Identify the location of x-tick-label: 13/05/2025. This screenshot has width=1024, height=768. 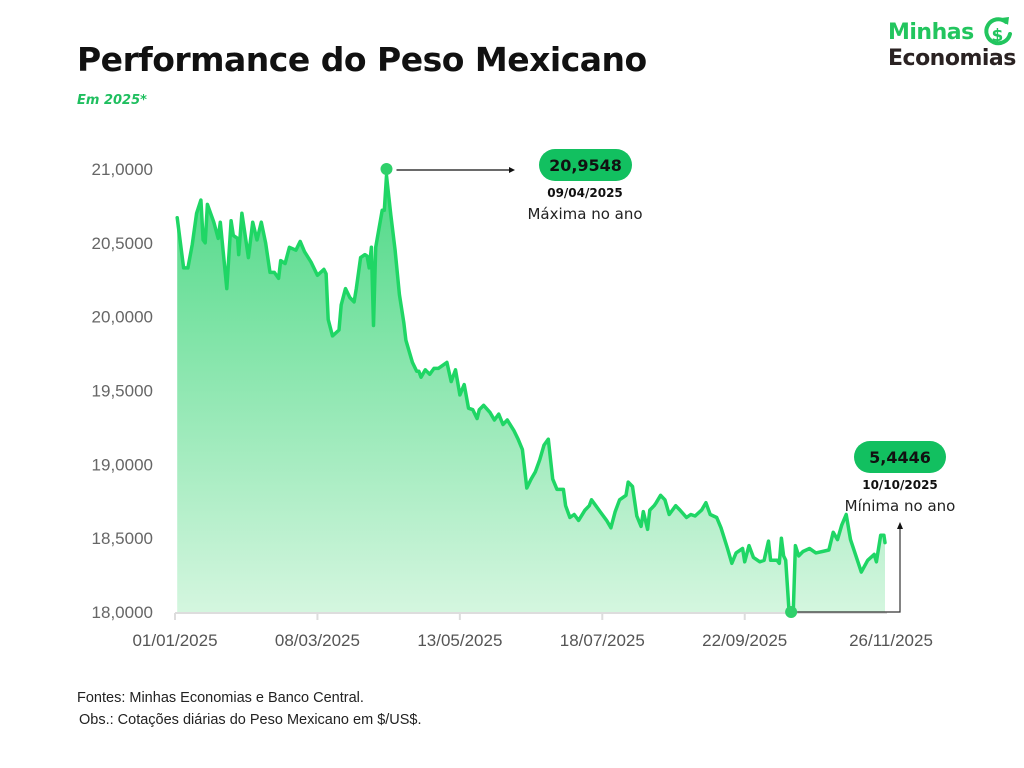
(459, 640).